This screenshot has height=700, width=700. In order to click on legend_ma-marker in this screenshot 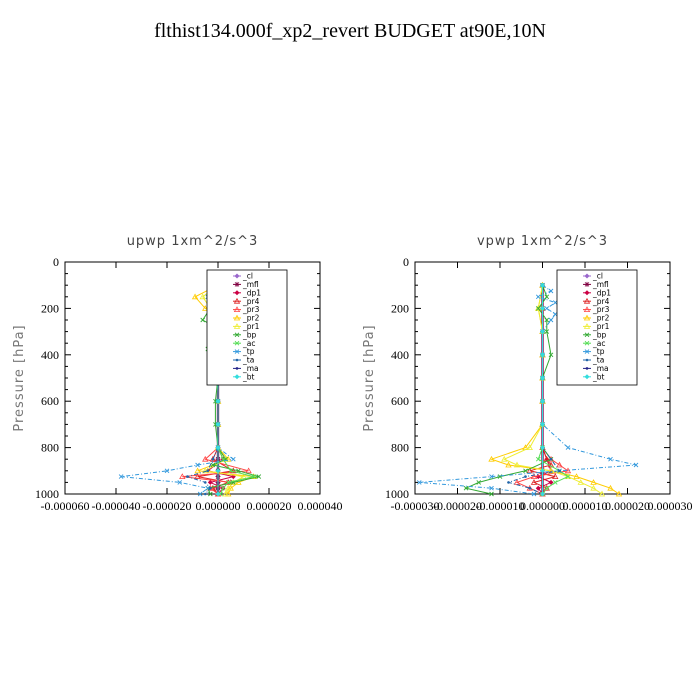, I will do `click(587, 368)`.